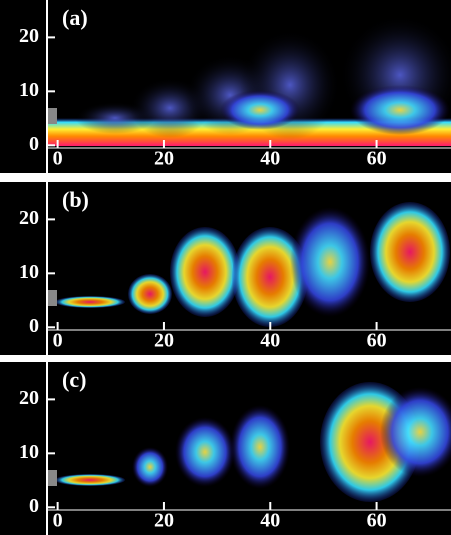  What do you see at coordinates (74, 379) in the screenshot?
I see `panel-label: (c)` at bounding box center [74, 379].